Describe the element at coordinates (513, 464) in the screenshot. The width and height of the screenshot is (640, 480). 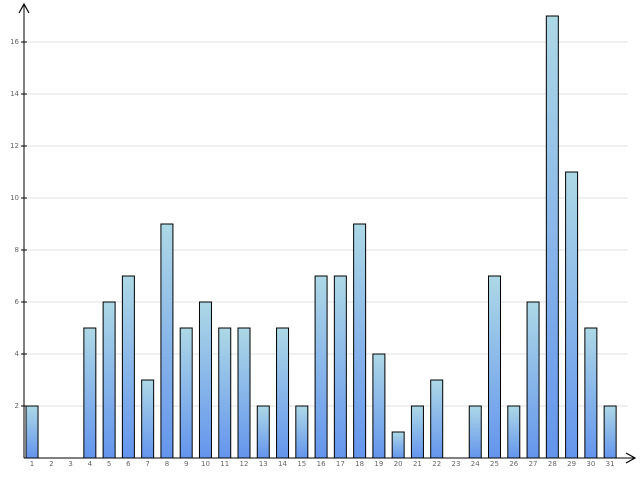
I see `x-tick-label: 26` at that location.